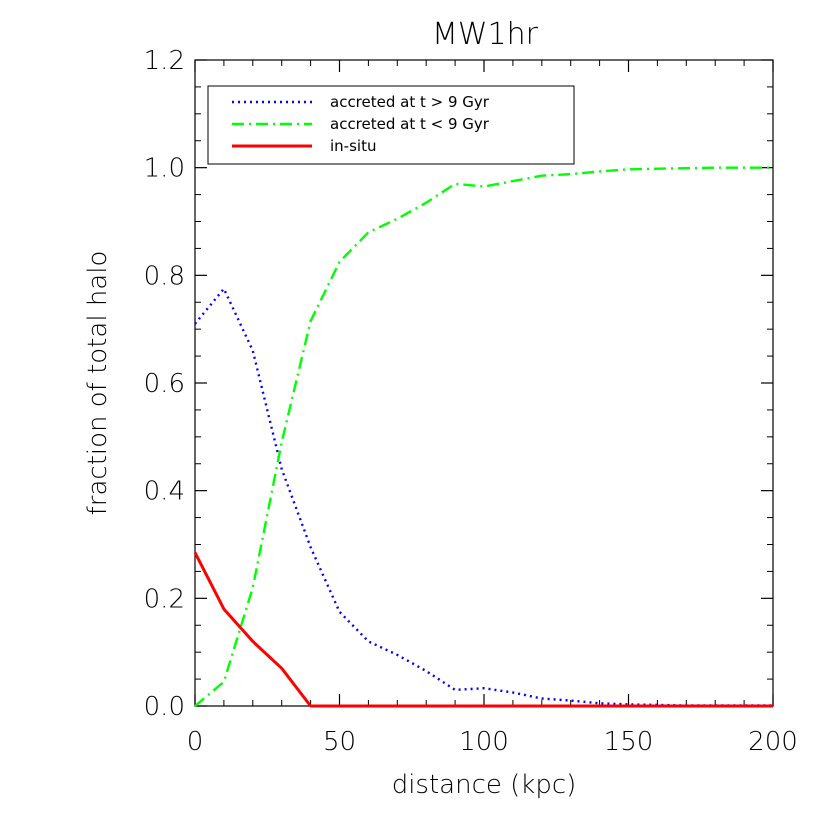 The image size is (830, 830). I want to click on x-tick-label: 0, so click(195, 742).